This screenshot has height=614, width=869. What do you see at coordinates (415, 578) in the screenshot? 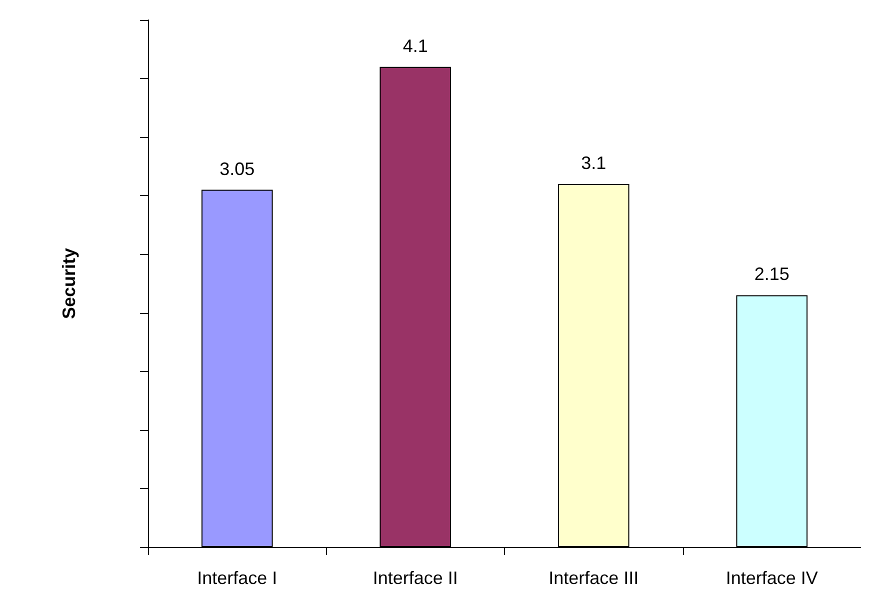
I see `x-tick-label: Interface II` at bounding box center [415, 578].